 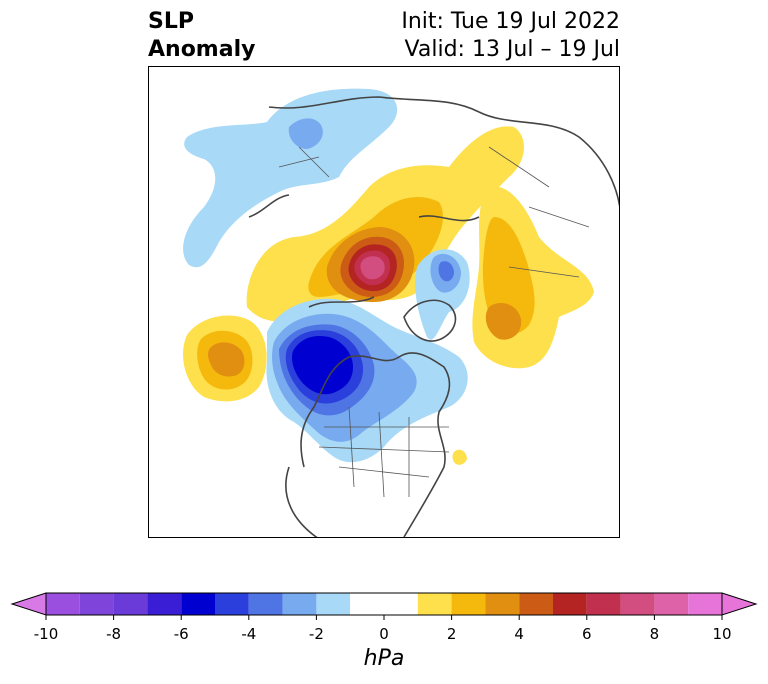 I want to click on anomaly-contour-neg5-na, so click(x=322, y=365).